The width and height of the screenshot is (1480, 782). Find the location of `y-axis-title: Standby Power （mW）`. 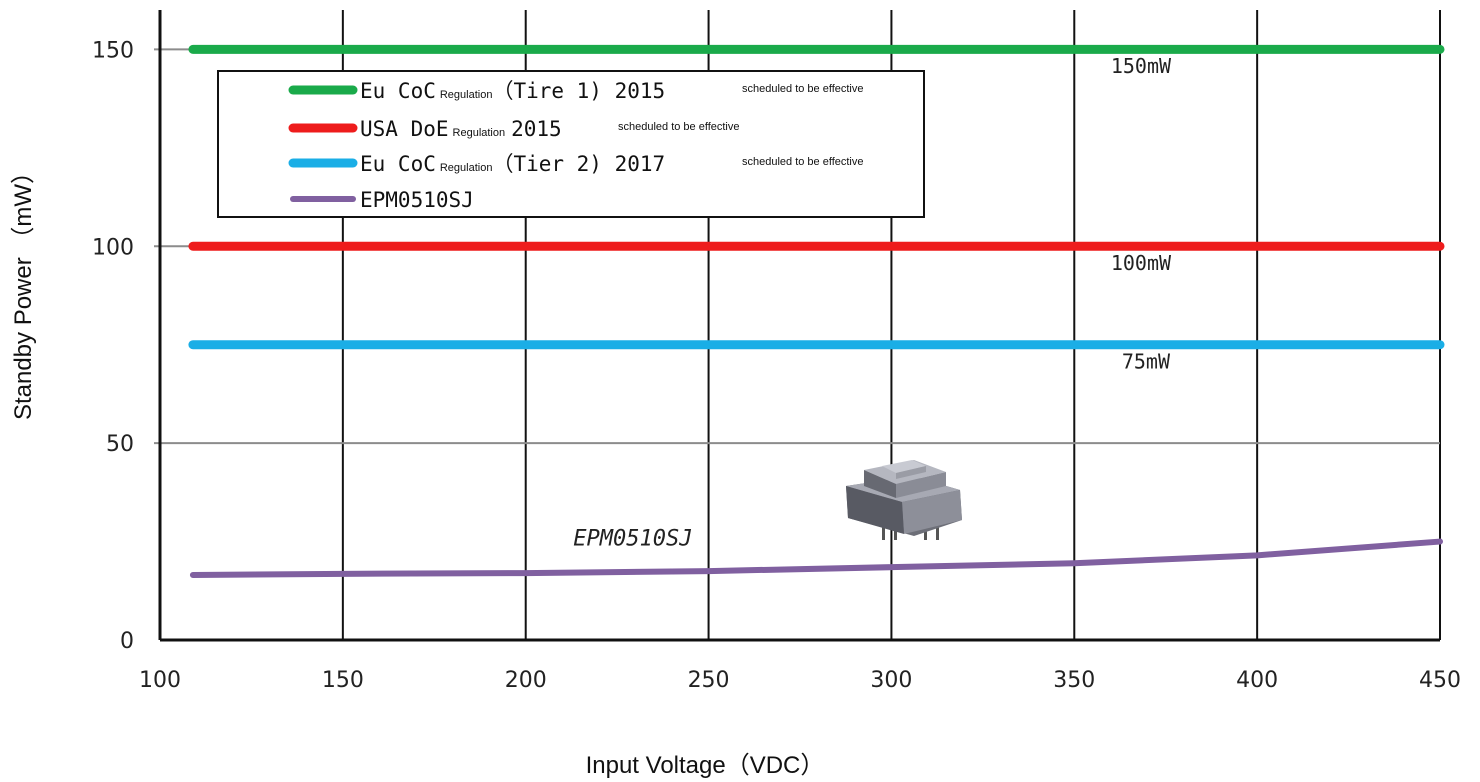

y-axis-title: Standby Power （mW） is located at coordinates (23, 290).